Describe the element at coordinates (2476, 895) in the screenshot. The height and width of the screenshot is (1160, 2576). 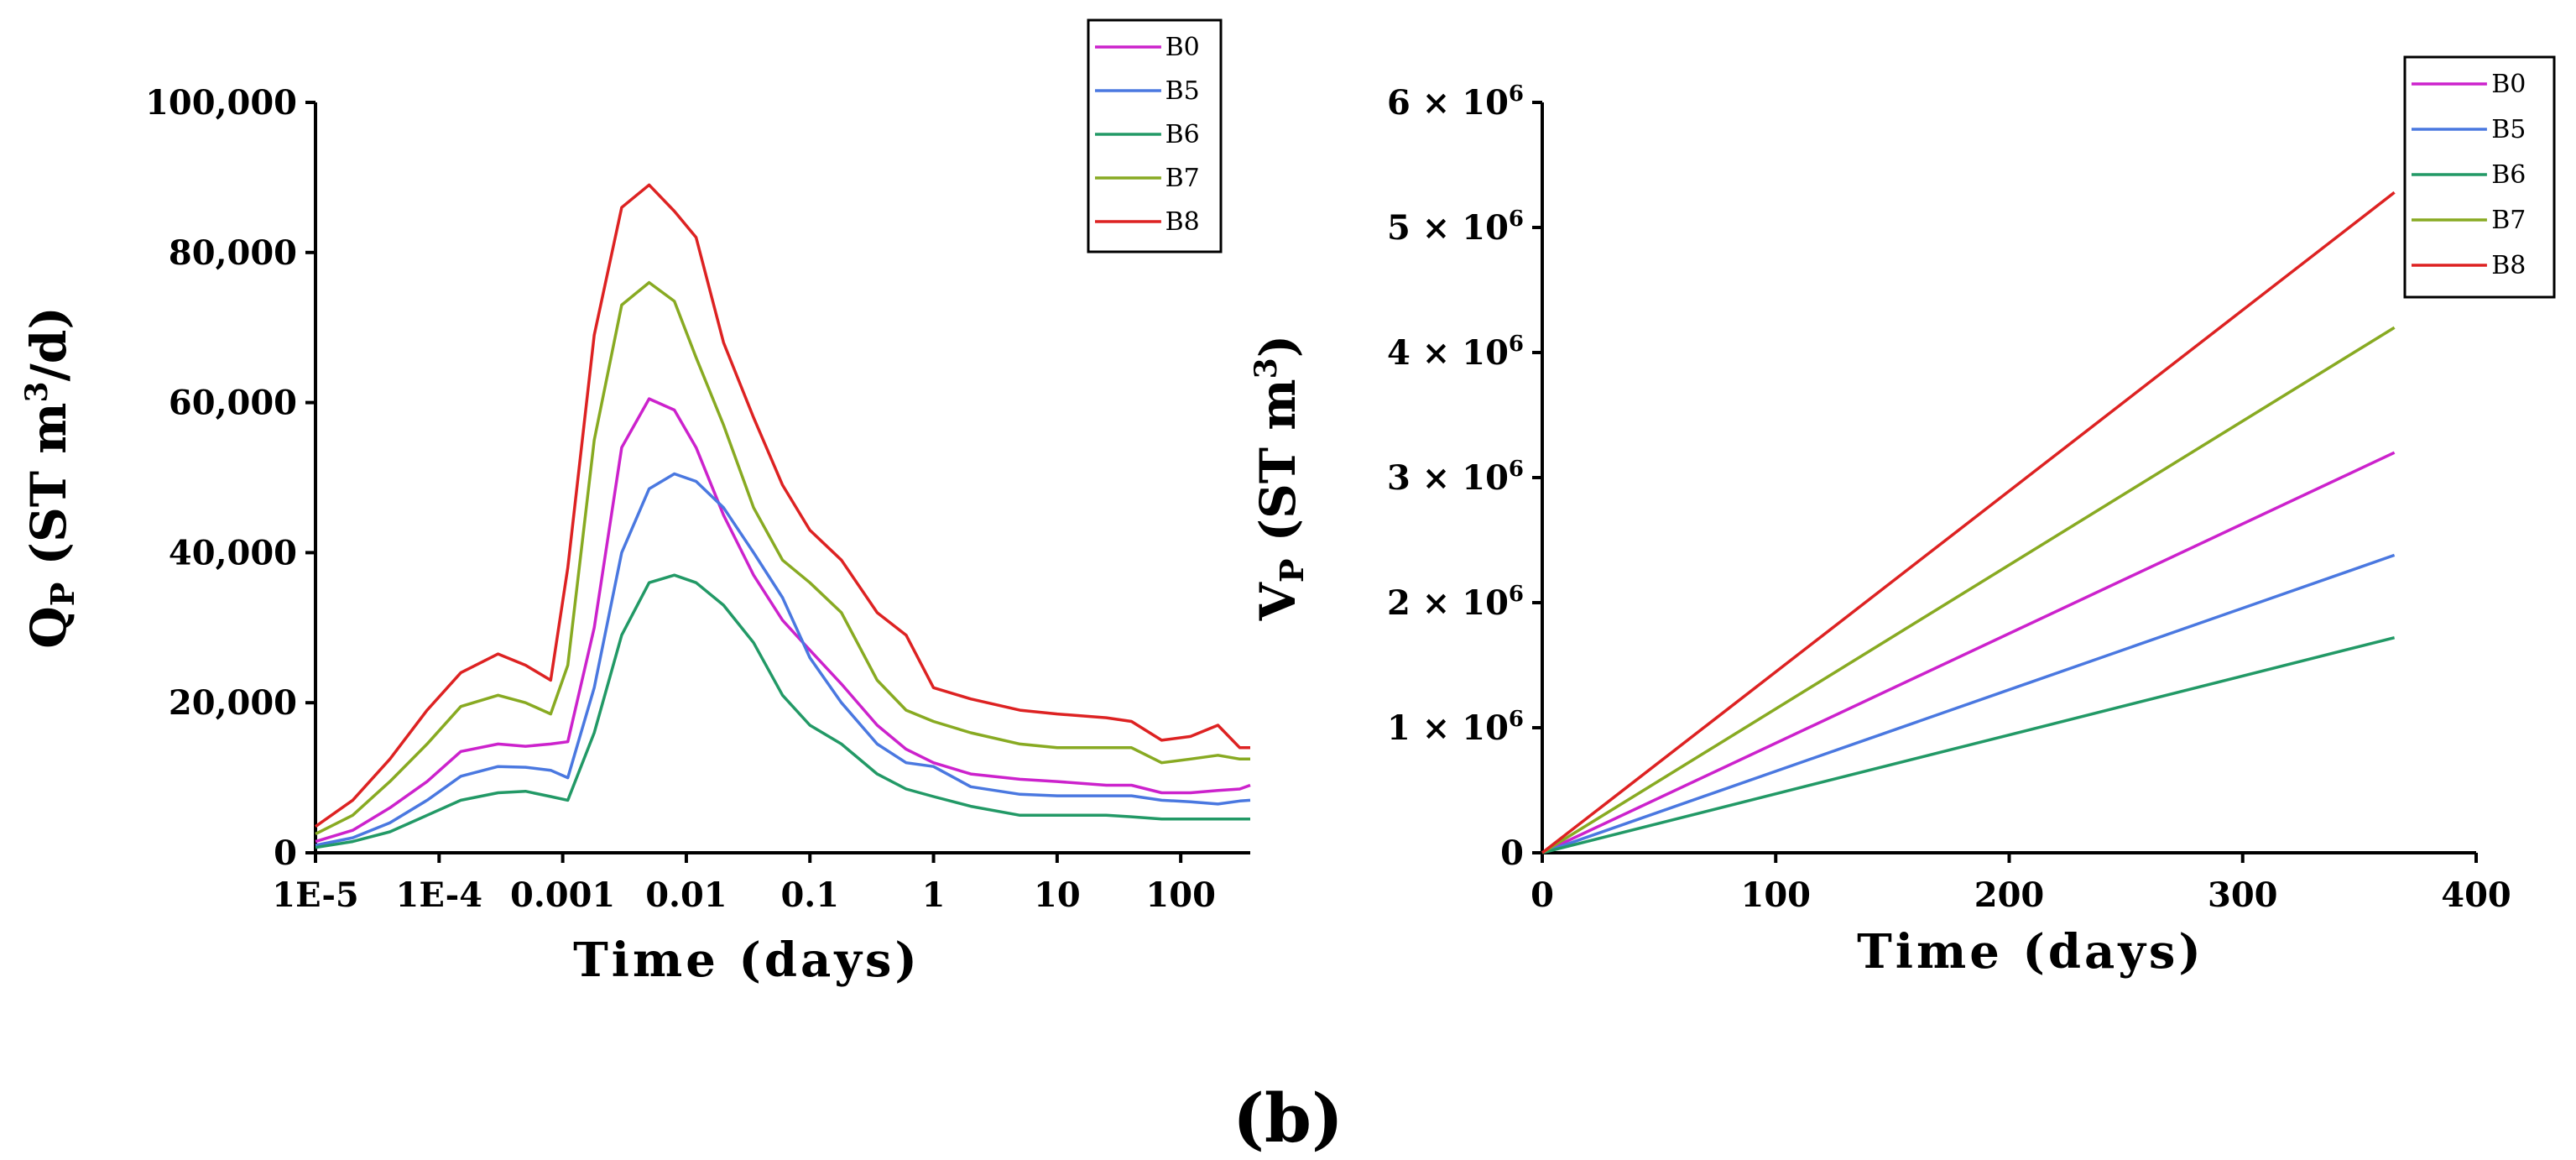
I see `x-tick-label: 400` at that location.